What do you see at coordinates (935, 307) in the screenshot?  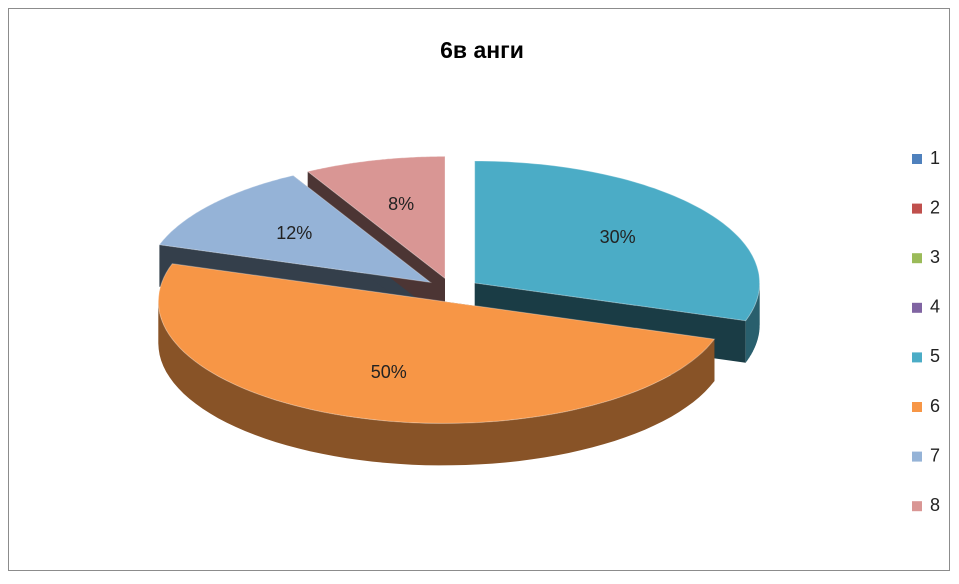 I see `legend-label: 4` at bounding box center [935, 307].